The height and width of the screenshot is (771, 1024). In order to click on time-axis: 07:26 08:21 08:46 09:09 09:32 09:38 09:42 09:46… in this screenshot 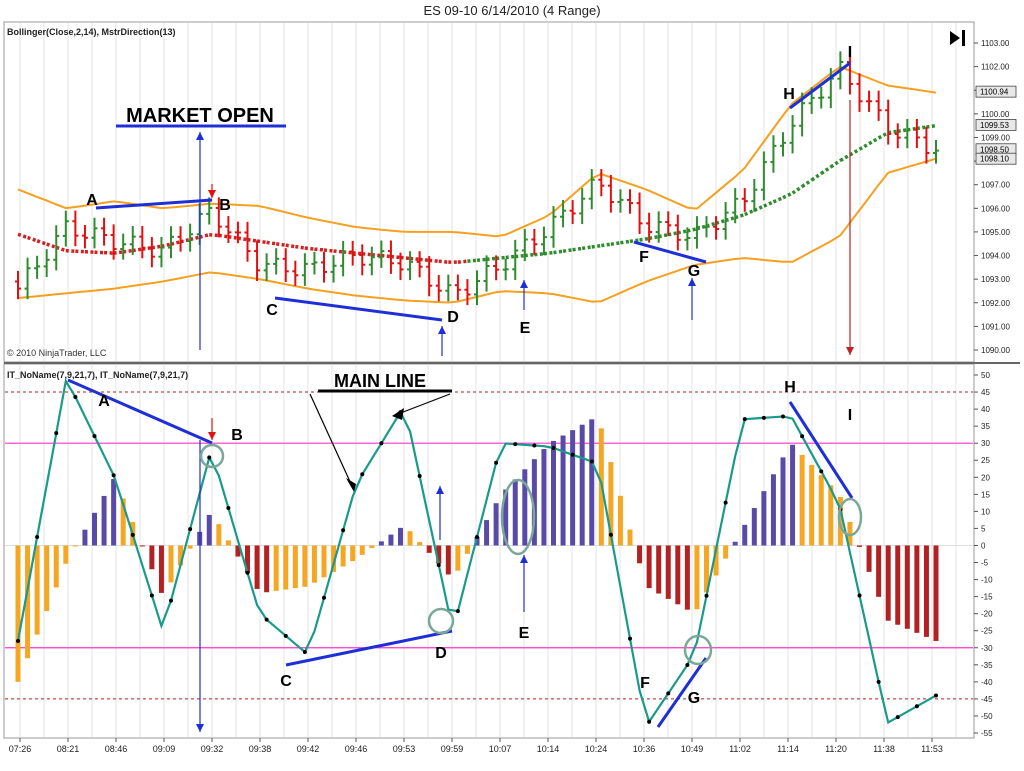, I will do `click(476, 746)`.